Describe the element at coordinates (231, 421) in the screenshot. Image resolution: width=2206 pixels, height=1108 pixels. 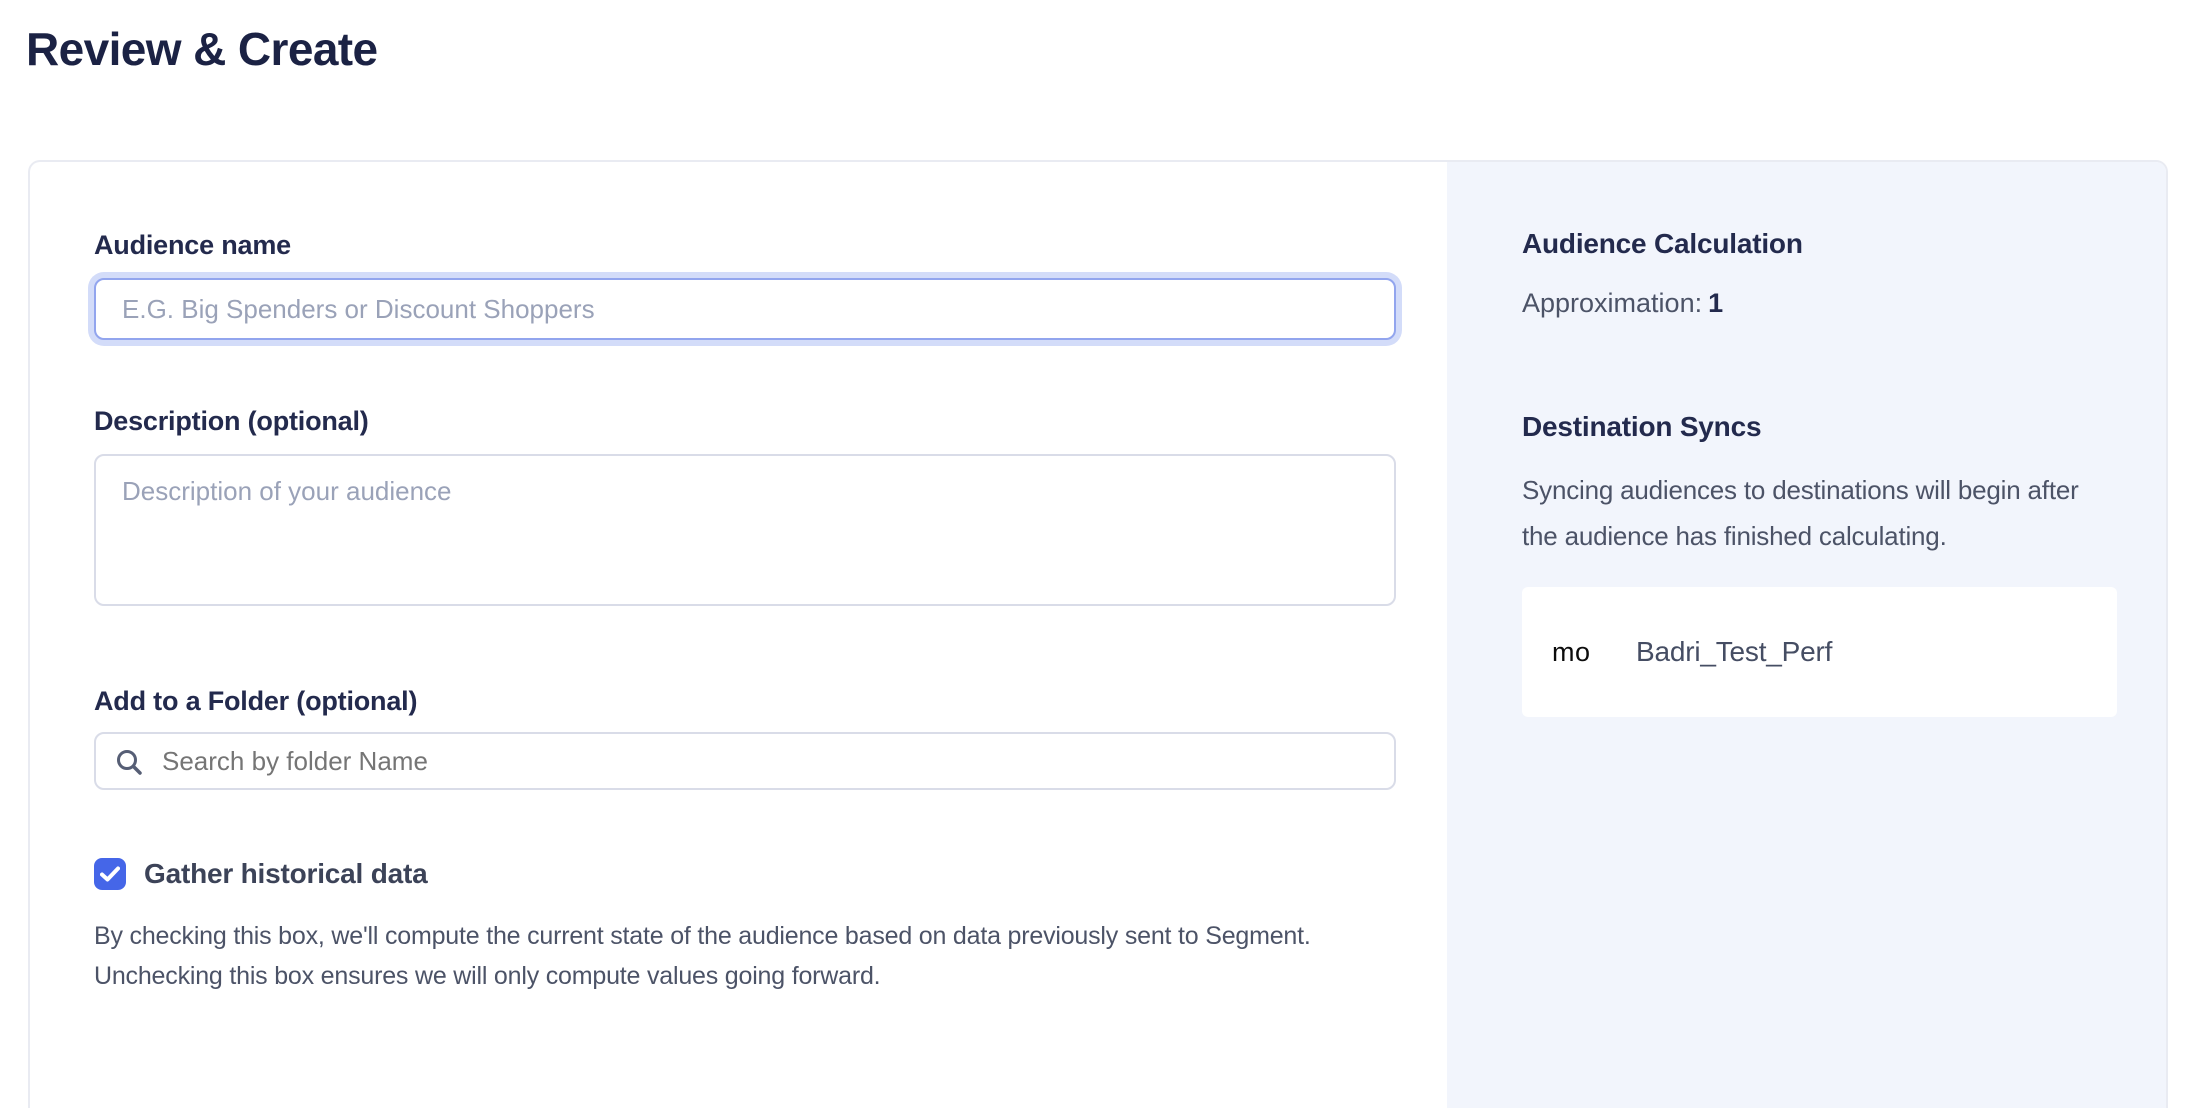
I see `description-label: Description (optional)` at that location.